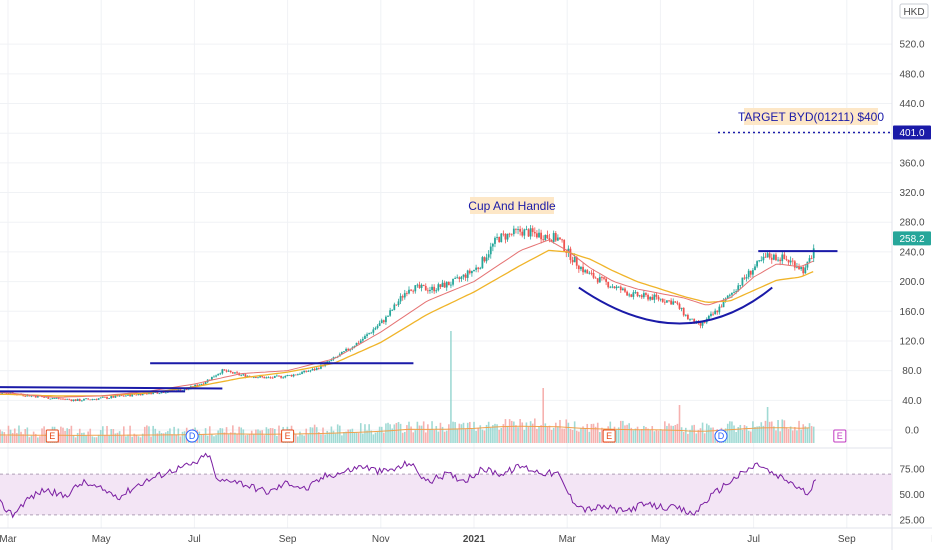 This screenshot has height=550, width=932. What do you see at coordinates (721, 436) in the screenshot?
I see `dividend-icon` at bounding box center [721, 436].